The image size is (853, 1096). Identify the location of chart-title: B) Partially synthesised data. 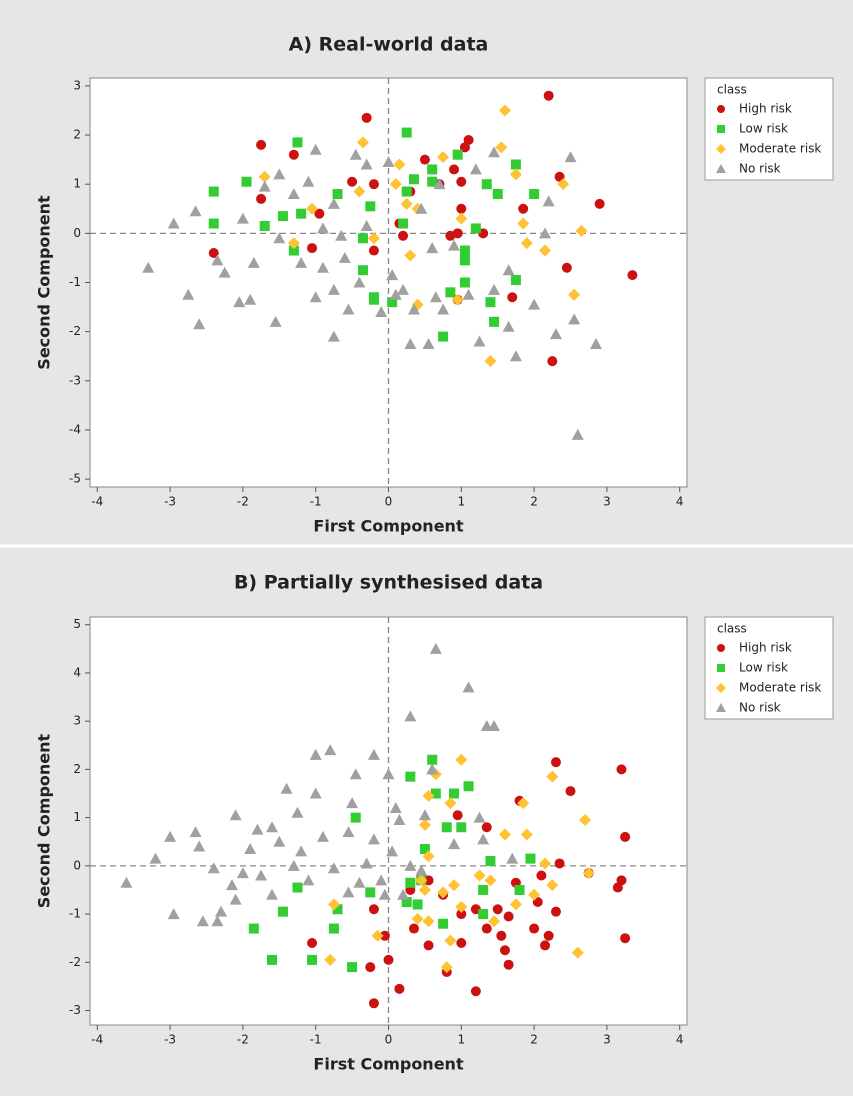
(388, 583).